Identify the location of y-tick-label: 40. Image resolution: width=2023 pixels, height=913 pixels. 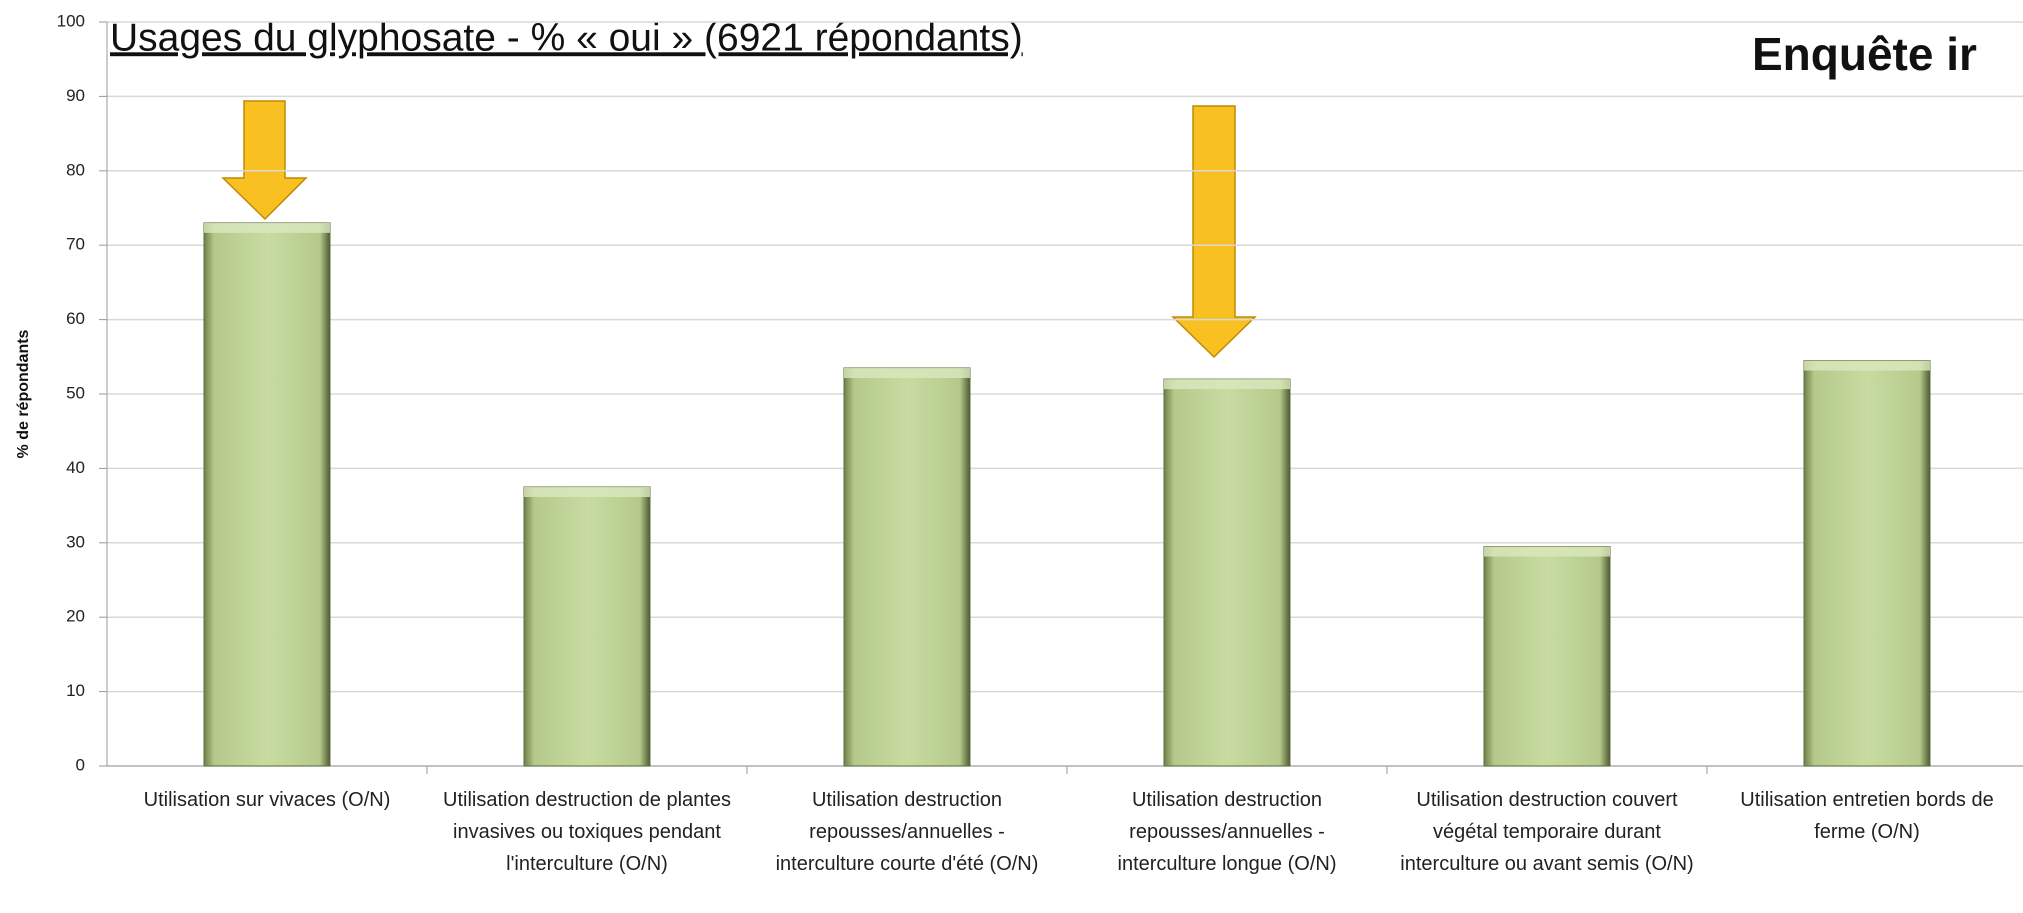
(75, 467).